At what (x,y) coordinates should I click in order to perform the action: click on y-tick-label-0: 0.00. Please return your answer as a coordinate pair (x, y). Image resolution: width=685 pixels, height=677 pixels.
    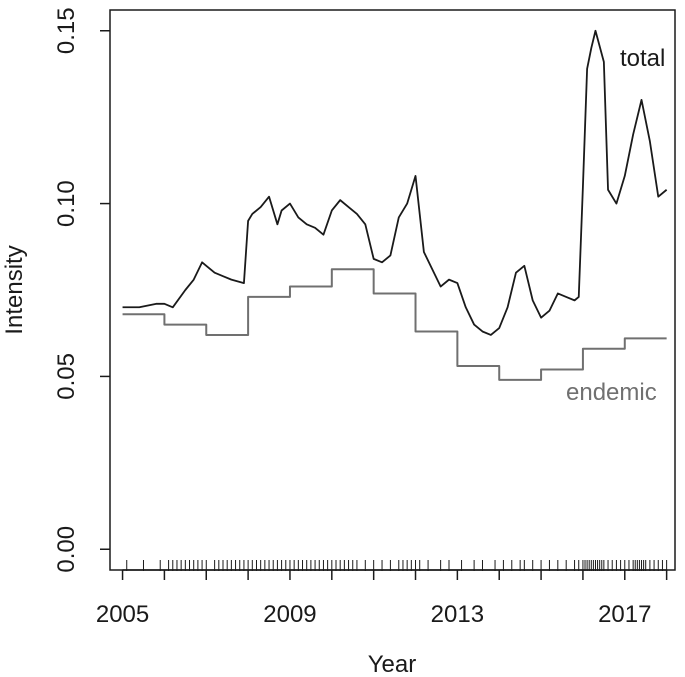
    Looking at the image, I should click on (66, 549).